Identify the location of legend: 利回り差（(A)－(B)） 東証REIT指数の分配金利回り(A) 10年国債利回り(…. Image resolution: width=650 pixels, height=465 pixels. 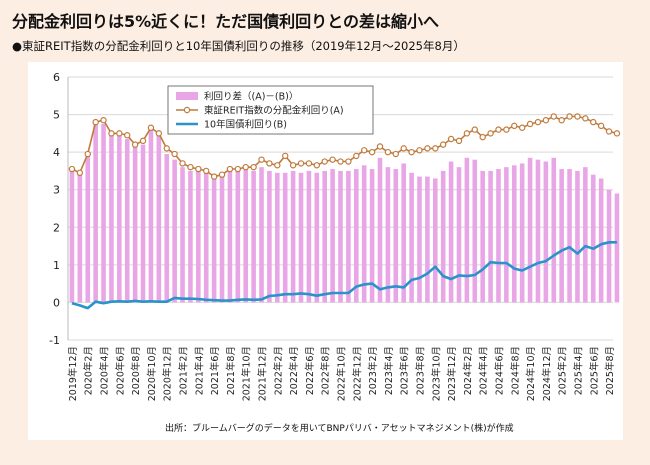
(270, 110).